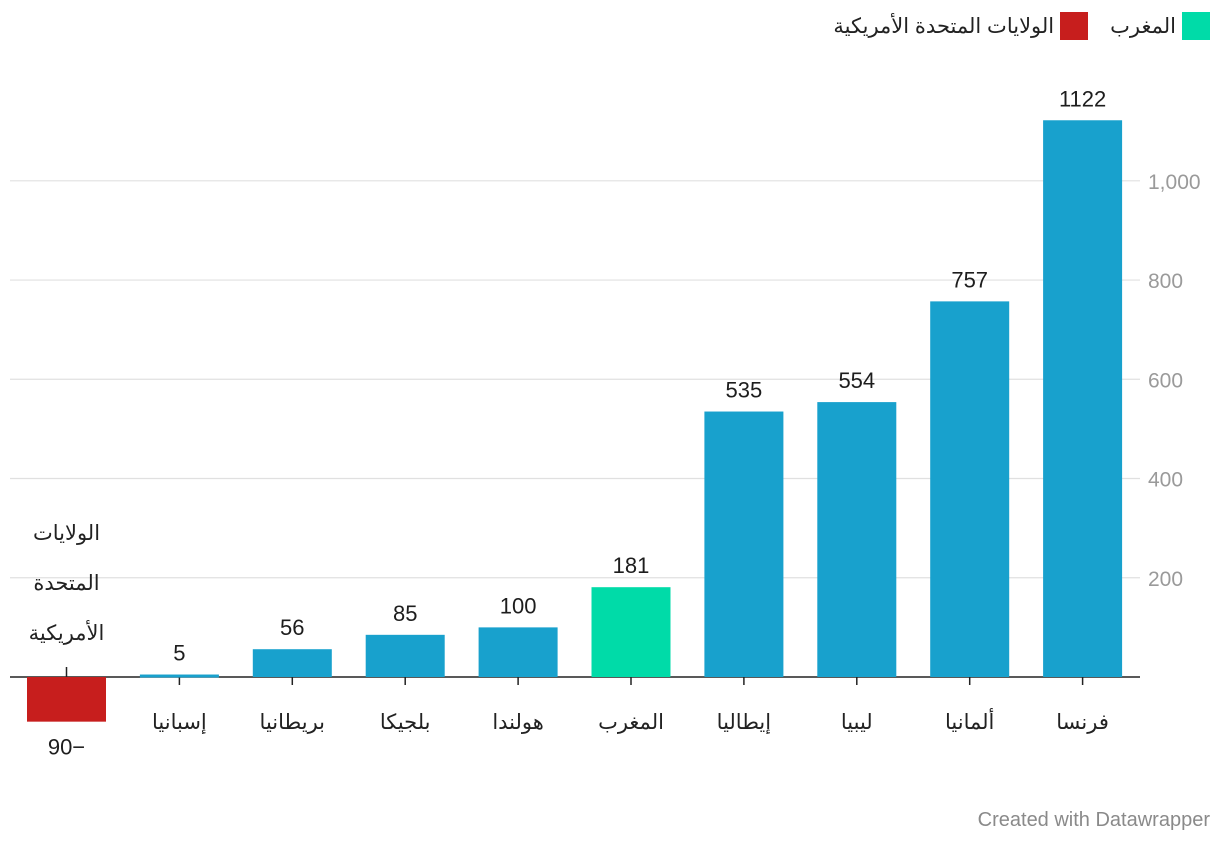 Image resolution: width=1220 pixels, height=844 pixels. What do you see at coordinates (405, 613) in the screenshot?
I see `value-label: 85` at bounding box center [405, 613].